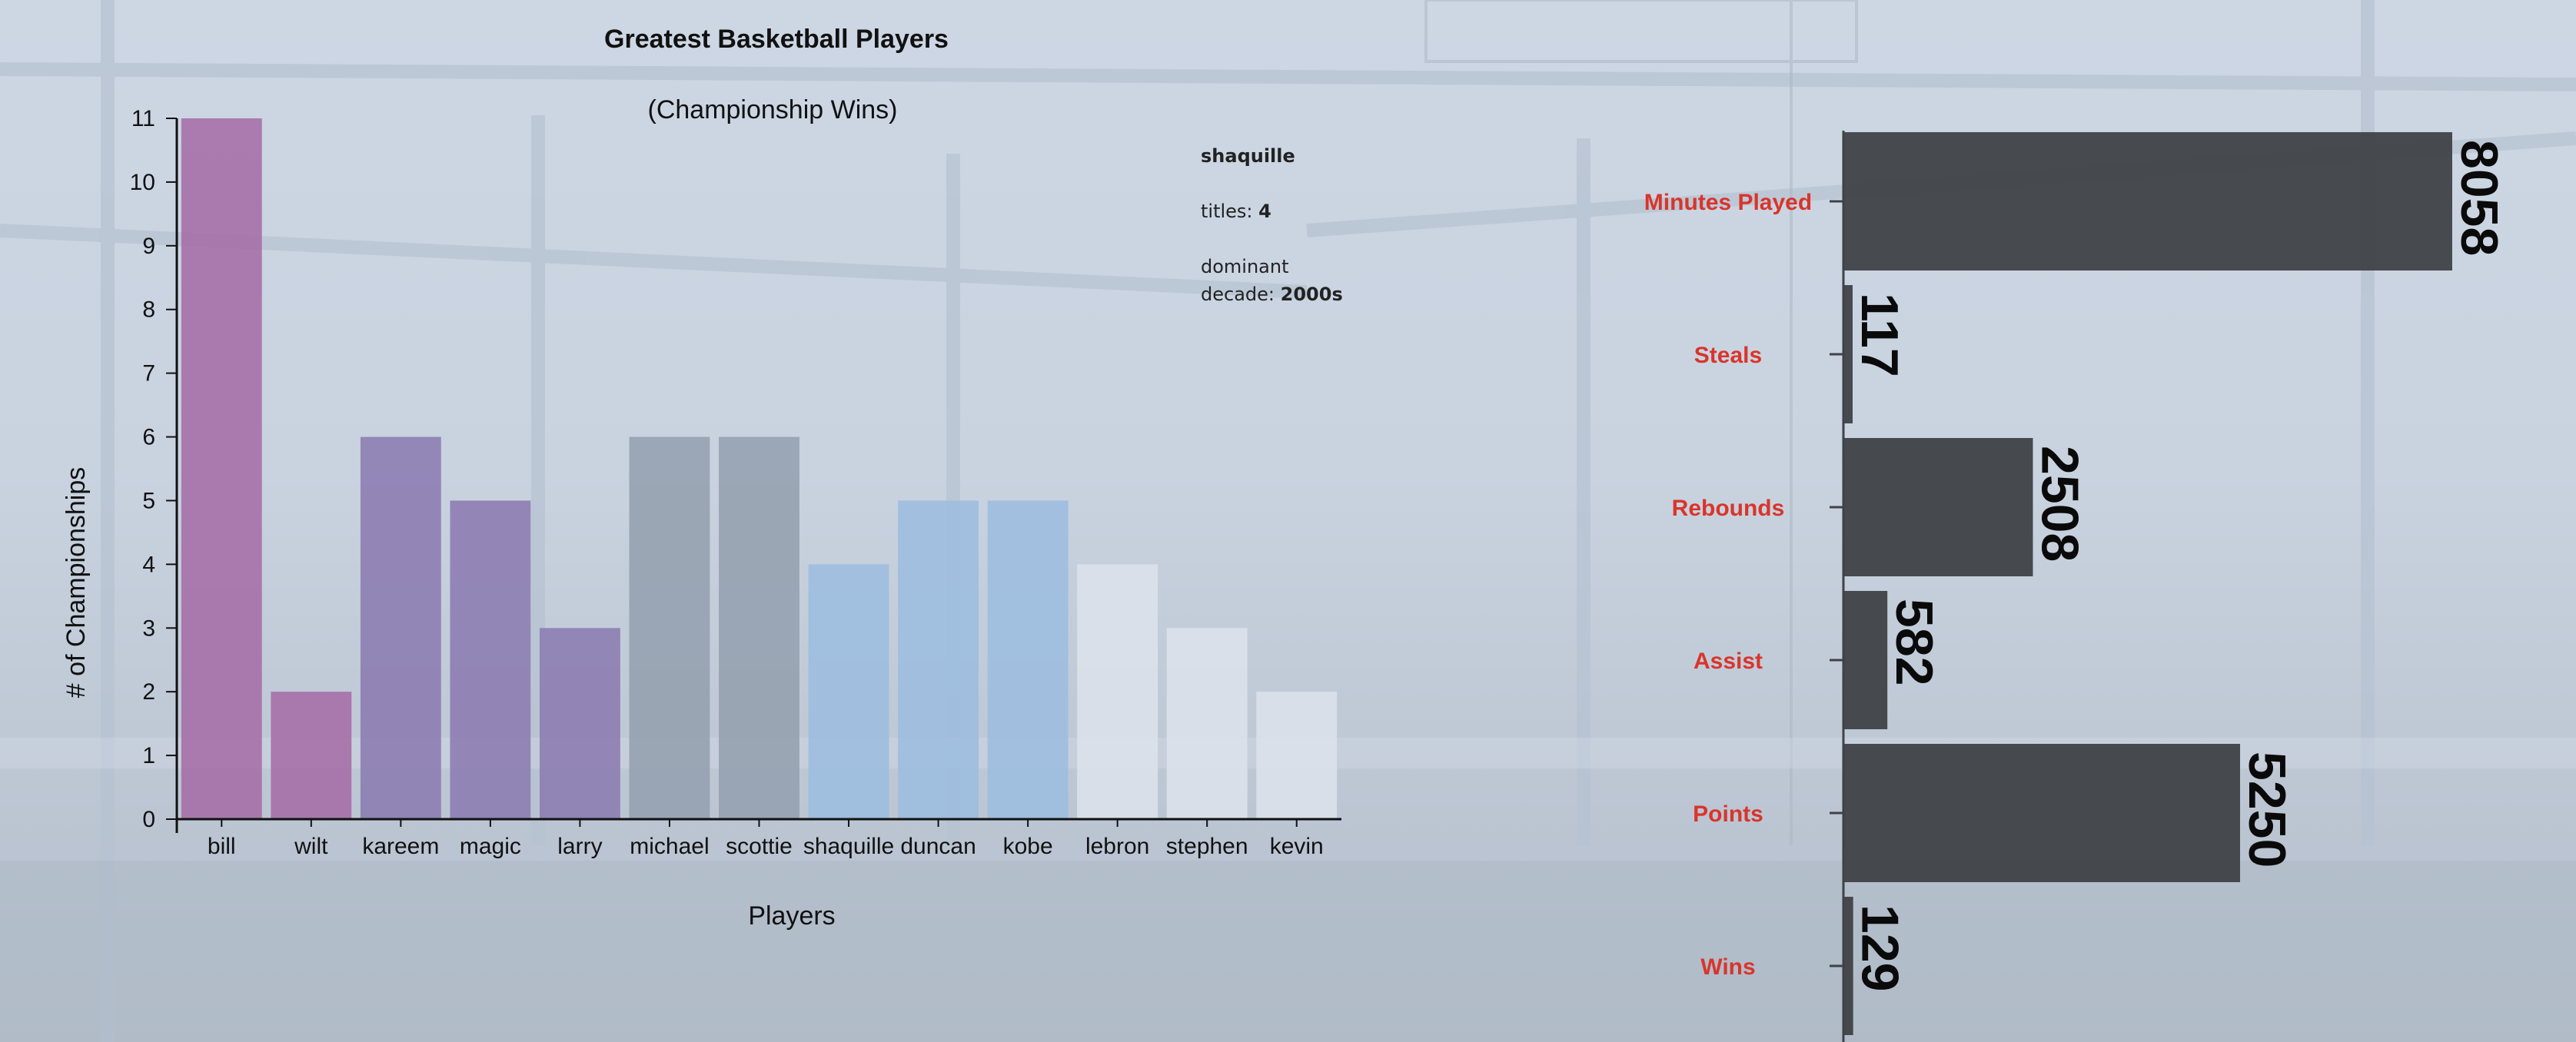  Describe the element at coordinates (2479, 198) in the screenshot. I see `value-label: 8058` at that location.